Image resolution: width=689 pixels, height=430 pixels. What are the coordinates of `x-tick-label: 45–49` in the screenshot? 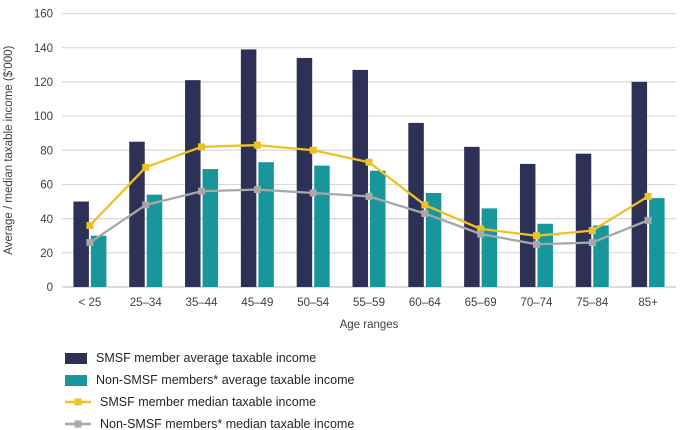 It's located at (257, 303).